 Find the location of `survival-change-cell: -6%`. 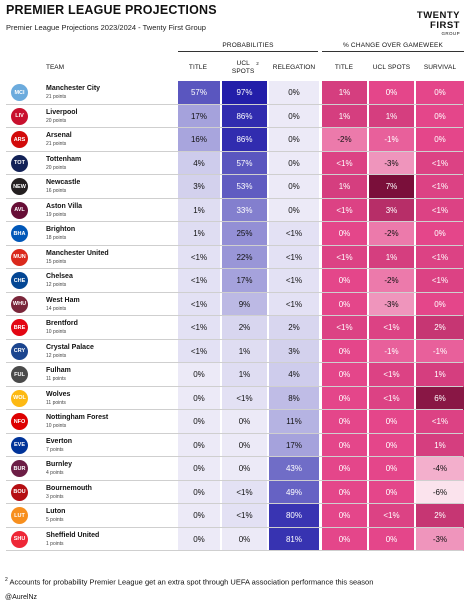

survival-change-cell: -6% is located at coordinates (440, 492).